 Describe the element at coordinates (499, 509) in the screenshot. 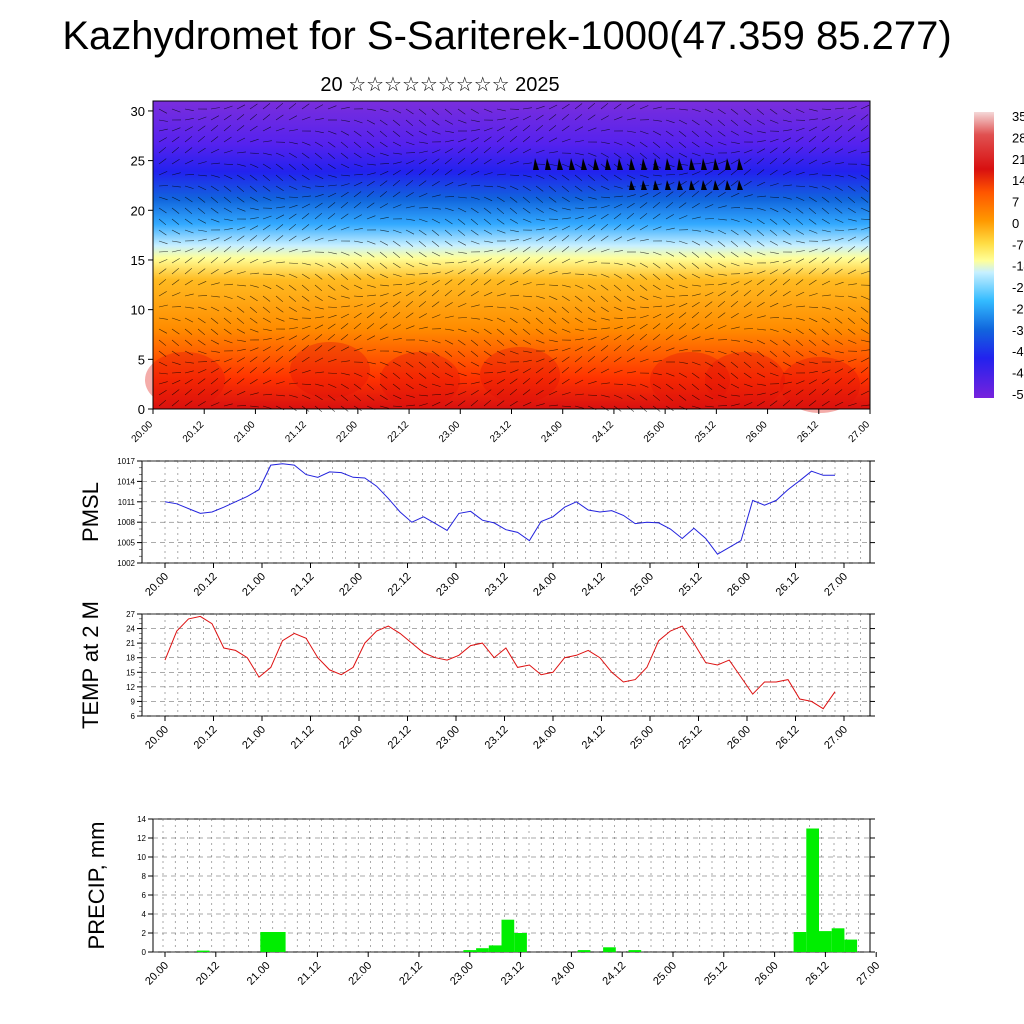

I see `pmsl-series-line` at that location.